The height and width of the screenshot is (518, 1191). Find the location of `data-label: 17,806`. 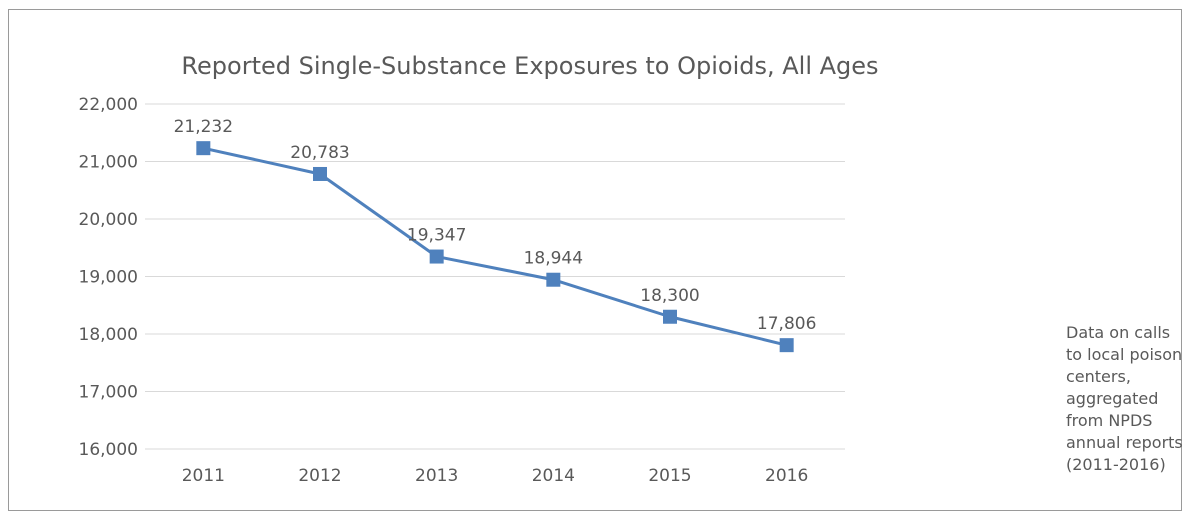

data-label: 17,806 is located at coordinates (786, 324).